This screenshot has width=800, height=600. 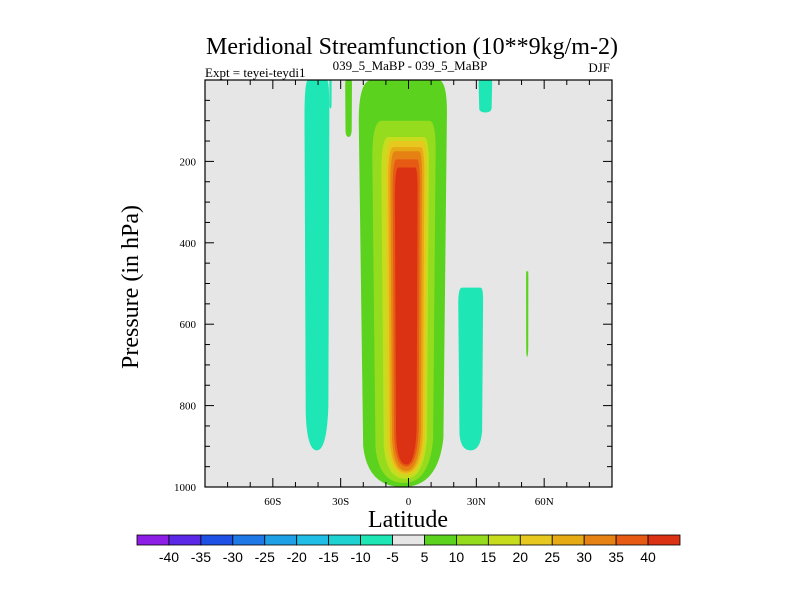 What do you see at coordinates (471, 369) in the screenshot?
I see `contour-negative-nh-subtropics` at bounding box center [471, 369].